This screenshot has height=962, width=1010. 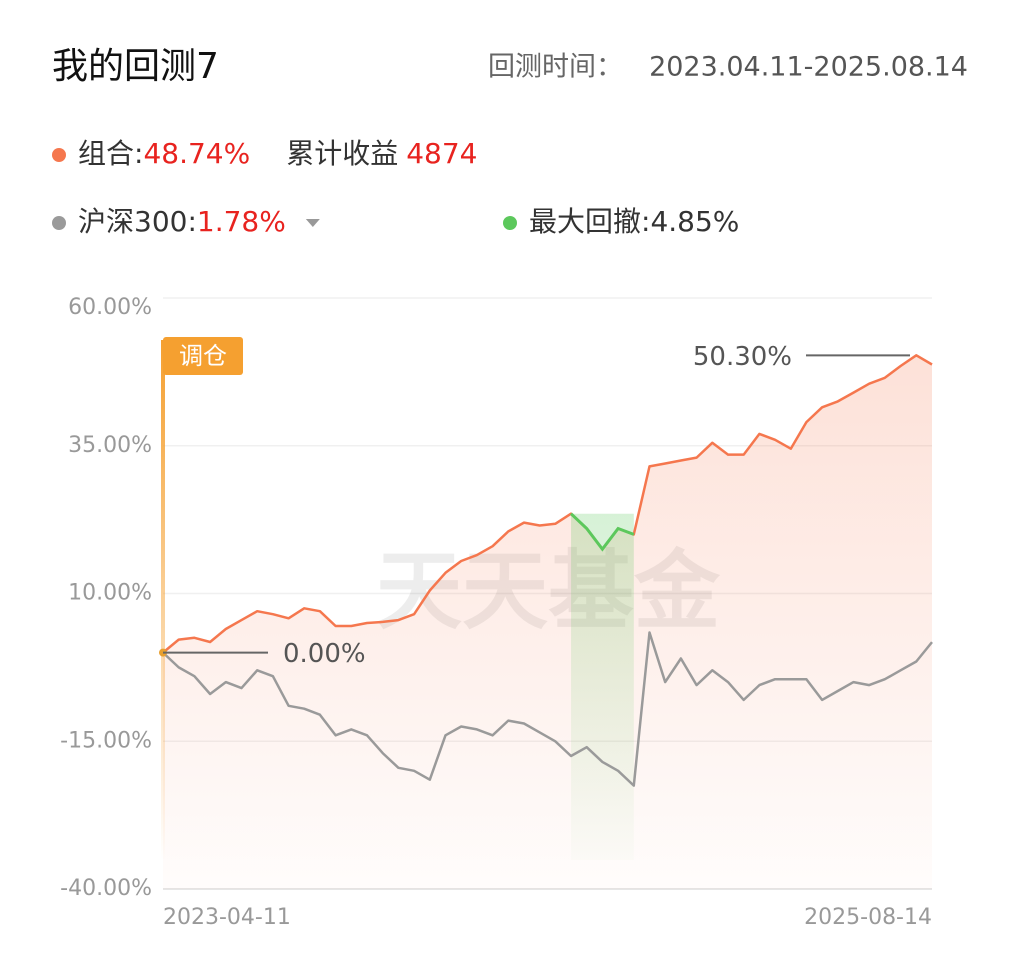 What do you see at coordinates (808, 67) in the screenshot?
I see `period: 2023.04.11-2025.08.14` at bounding box center [808, 67].